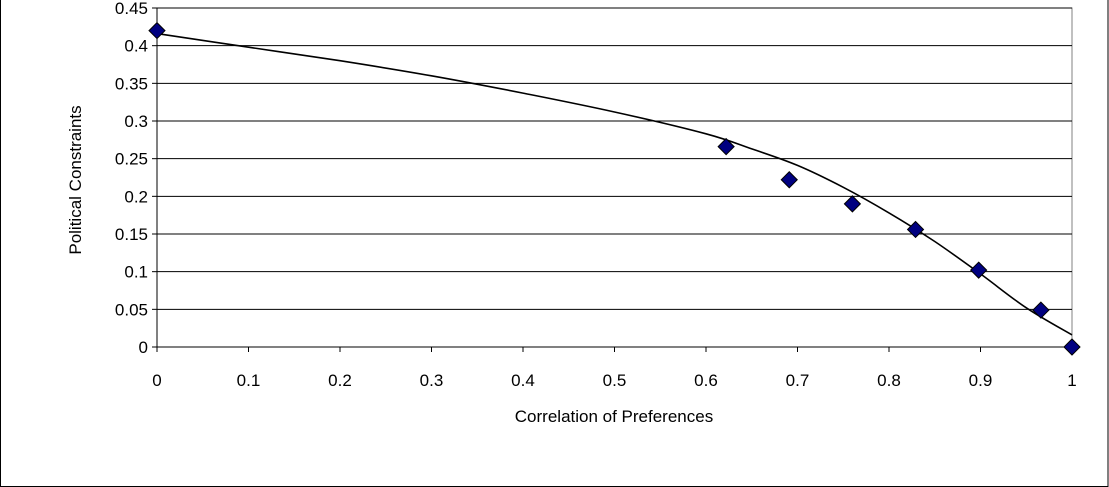  Describe the element at coordinates (131, 309) in the screenshot. I see `y-tick-label: 0.05` at that location.